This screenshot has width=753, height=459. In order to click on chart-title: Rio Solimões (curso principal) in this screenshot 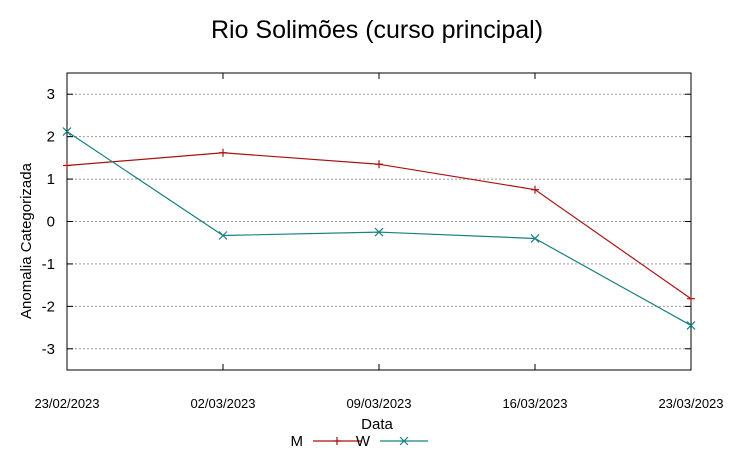, I will do `click(377, 30)`.